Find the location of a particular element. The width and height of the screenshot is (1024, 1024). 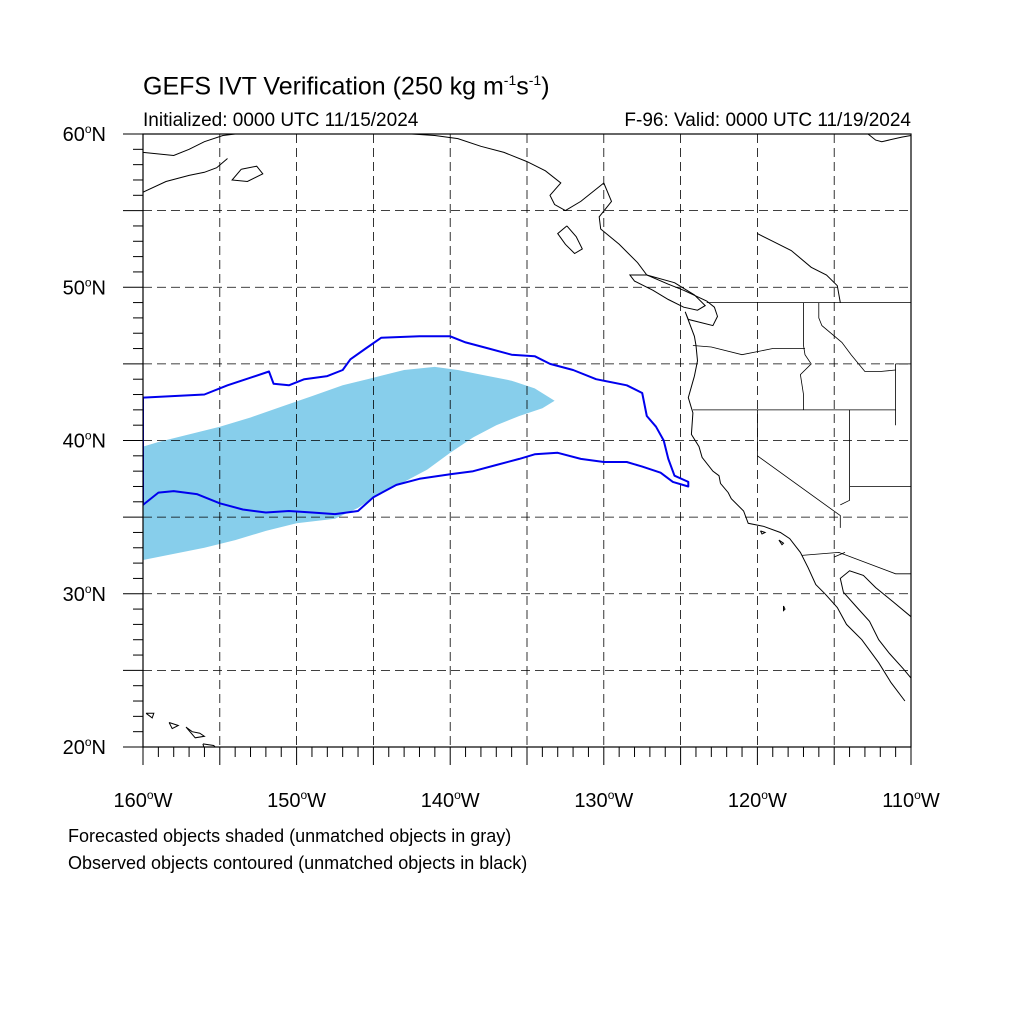

lat-label: 50oN is located at coordinates (84, 287).